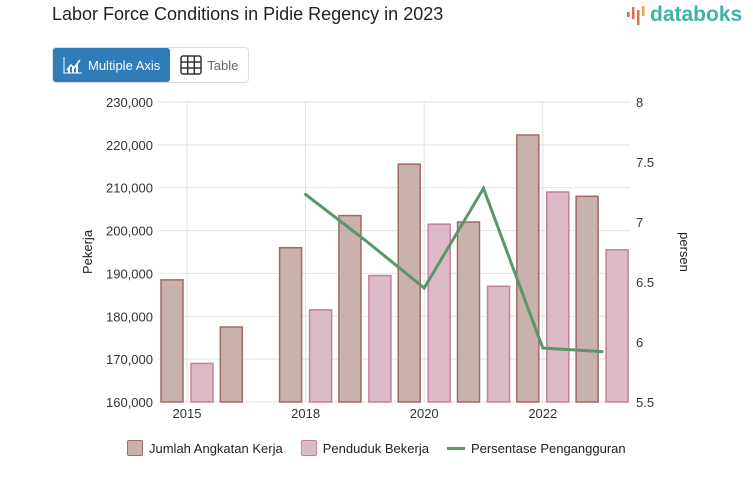 The width and height of the screenshot is (753, 498). What do you see at coordinates (129, 231) in the screenshot?
I see `y-tick-label: 200,000` at bounding box center [129, 231].